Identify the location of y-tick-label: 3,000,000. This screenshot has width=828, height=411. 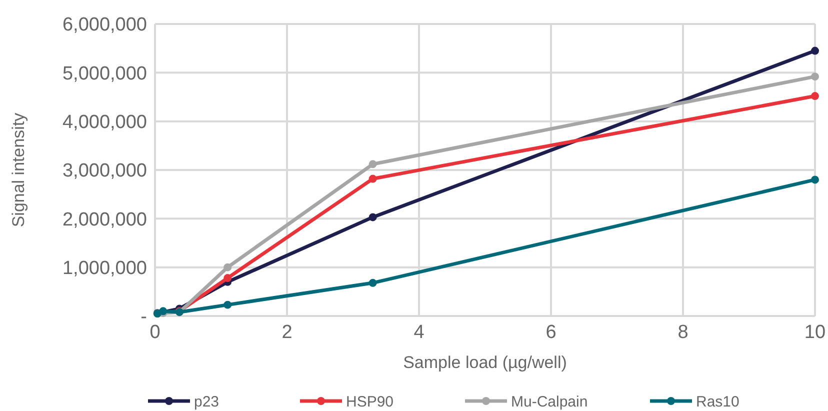
(104, 171).